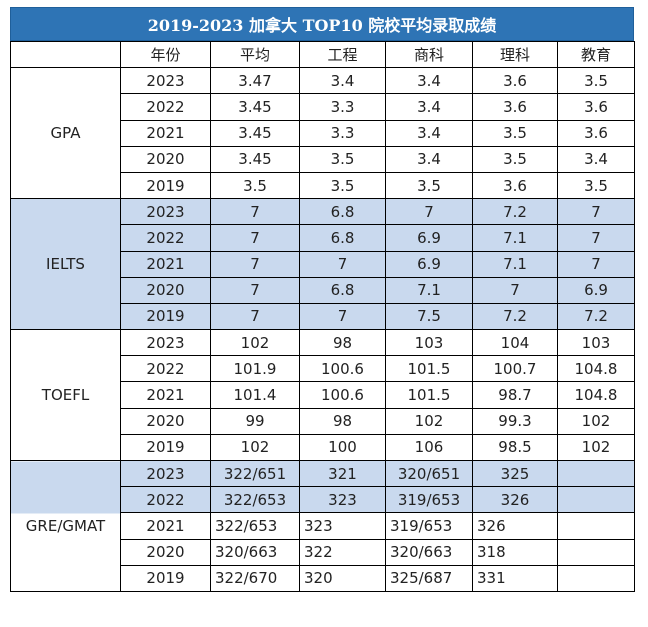 Image resolution: width=648 pixels, height=627 pixels. What do you see at coordinates (596, 212) in the screenshot?
I see `education-cell: 7` at bounding box center [596, 212].